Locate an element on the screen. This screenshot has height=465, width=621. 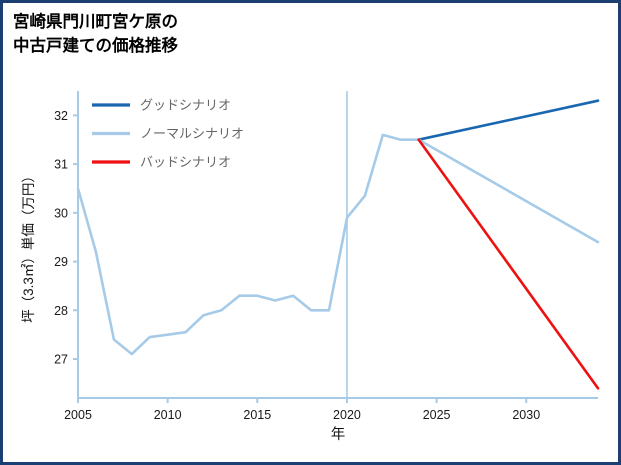
y-tick-label: 28 is located at coordinates (61, 311).